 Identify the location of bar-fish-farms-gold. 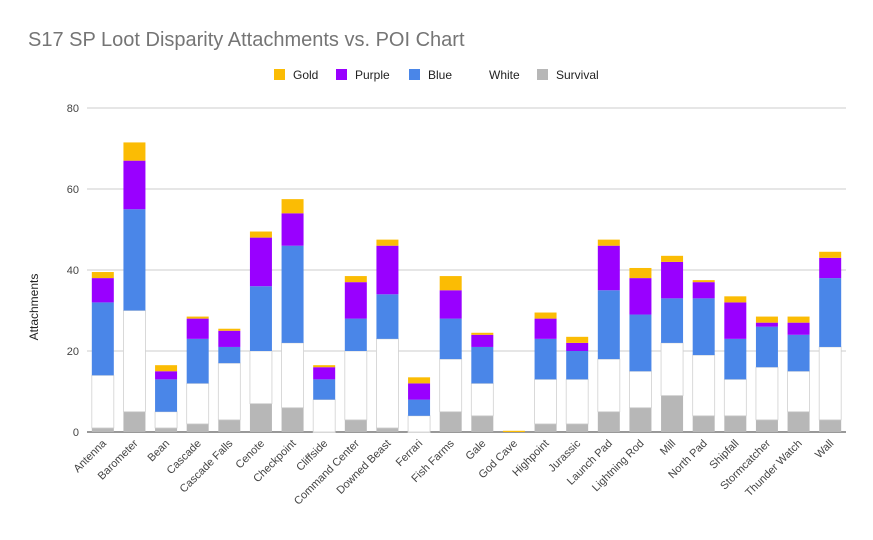
(450, 283).